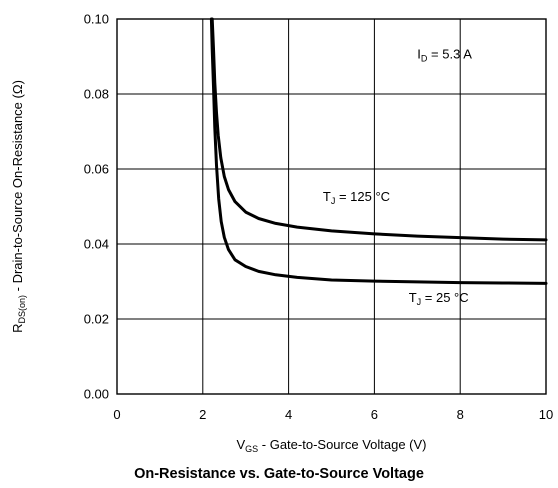 The image size is (558, 488). What do you see at coordinates (460, 414) in the screenshot?
I see `x-tick-label: 8` at bounding box center [460, 414].